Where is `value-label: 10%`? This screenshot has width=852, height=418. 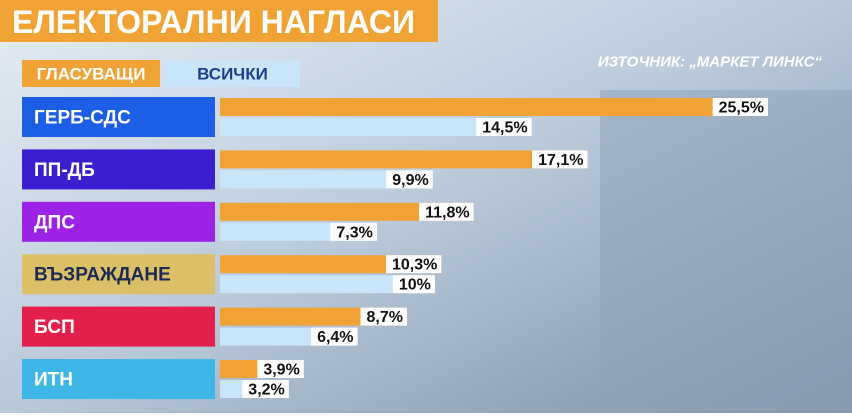
value-label: 10% is located at coordinates (415, 285).